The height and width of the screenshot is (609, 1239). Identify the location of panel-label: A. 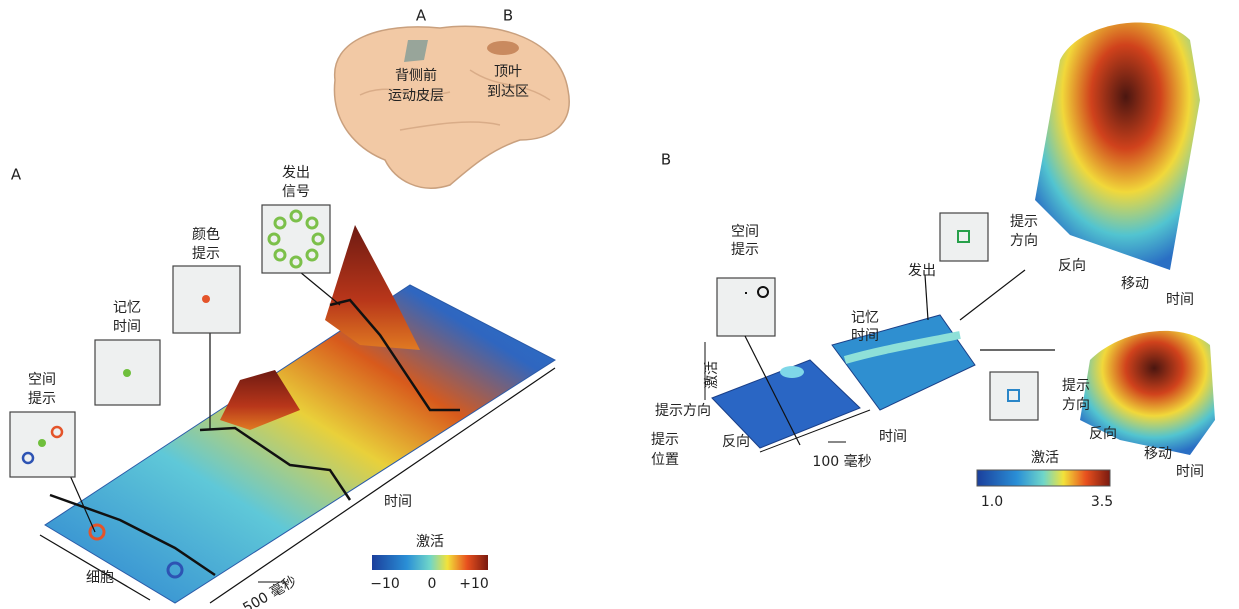
(16, 175).